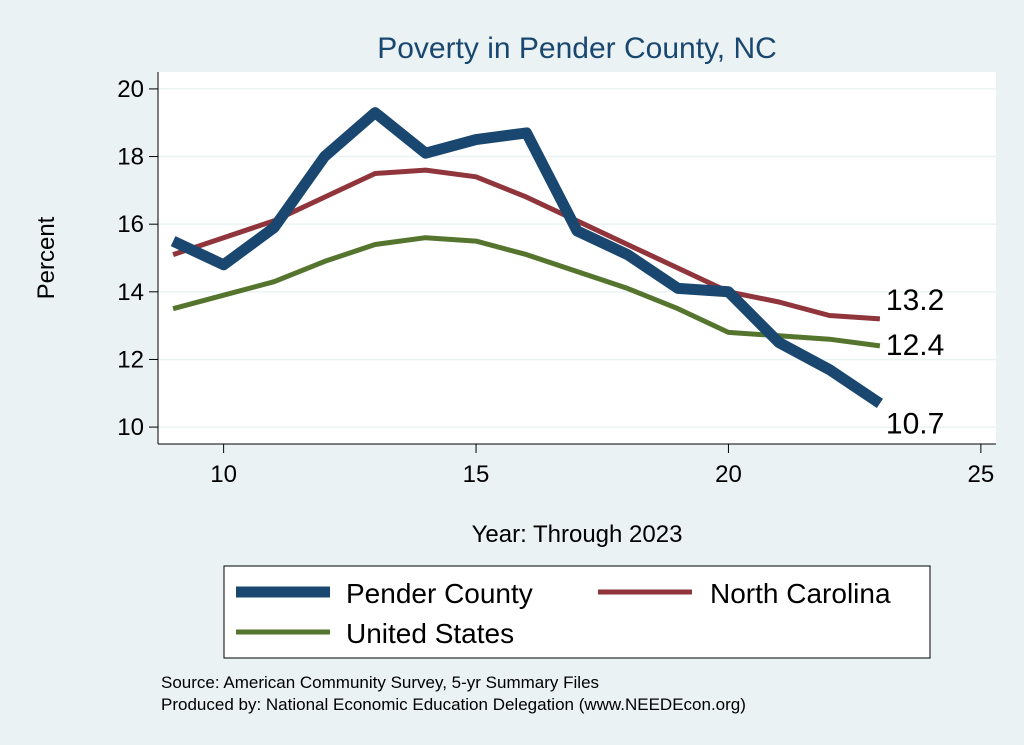 This screenshot has height=745, width=1024. I want to click on legend-item-united-states: United States, so click(375, 633).